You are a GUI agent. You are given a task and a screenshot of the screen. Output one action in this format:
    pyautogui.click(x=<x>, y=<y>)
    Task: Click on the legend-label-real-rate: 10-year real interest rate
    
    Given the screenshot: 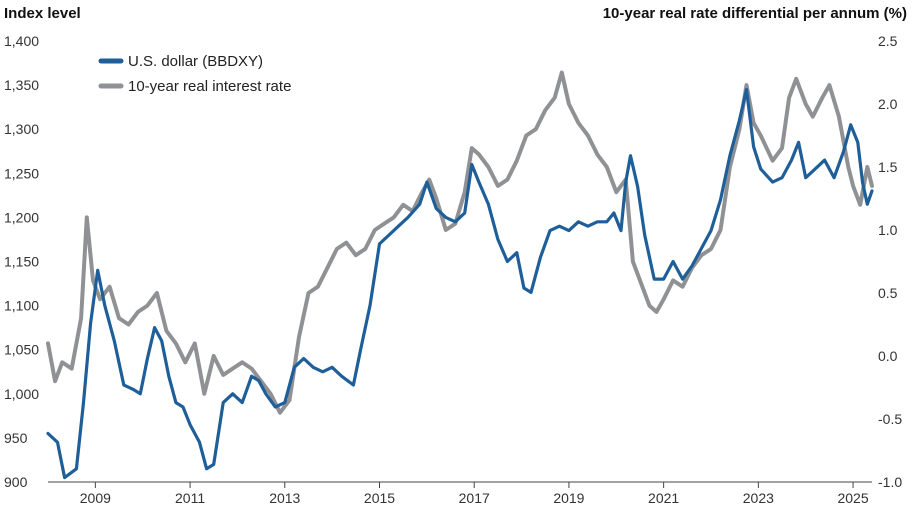 What is the action you would take?
    pyautogui.click(x=209, y=86)
    